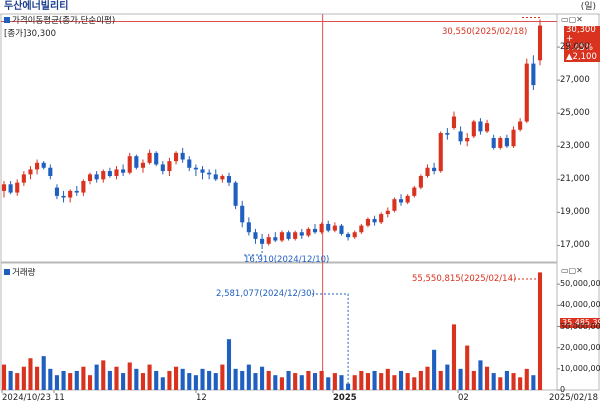 Image resolution: width=600 pixels, height=406 pixels. I want to click on volume-tick-label: 40,000,000, so click(580, 305).